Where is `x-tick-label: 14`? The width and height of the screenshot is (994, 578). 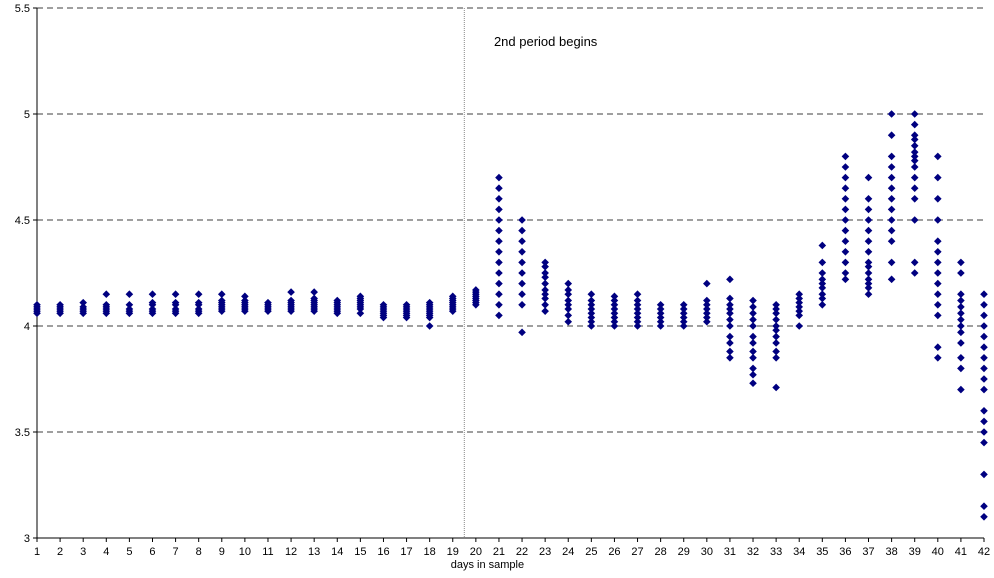
x-tick-label: 14 is located at coordinates (337, 552).